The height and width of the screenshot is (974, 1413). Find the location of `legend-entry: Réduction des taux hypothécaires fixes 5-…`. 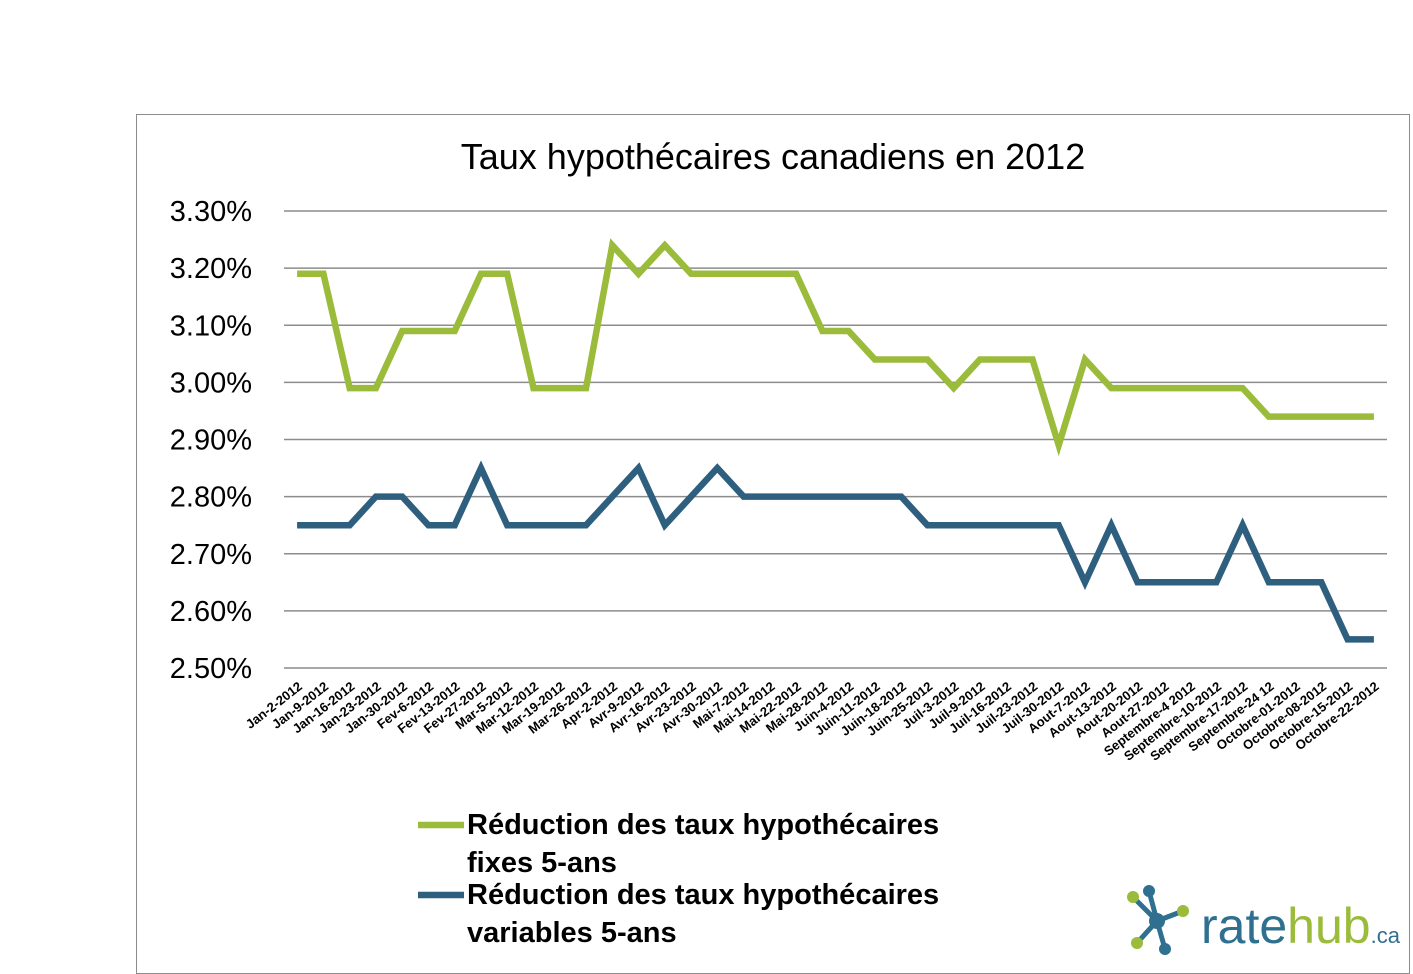

legend-entry: Réduction des taux hypothécaires fixes 5-… is located at coordinates (703, 844).